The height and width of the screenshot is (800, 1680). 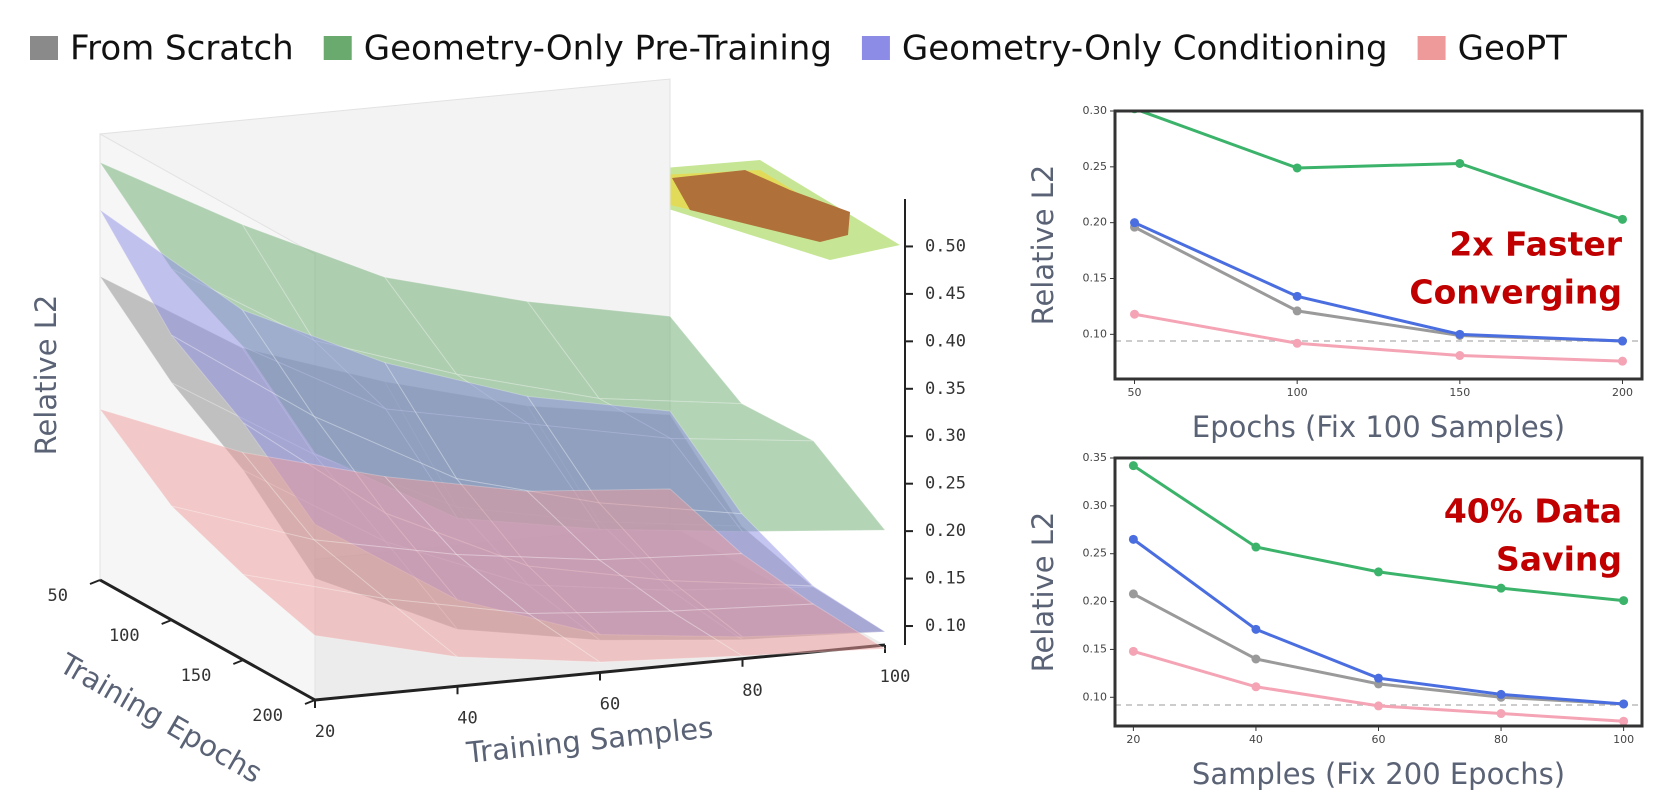 I want to click on z-tick-label: 0.40, so click(x=945, y=341).